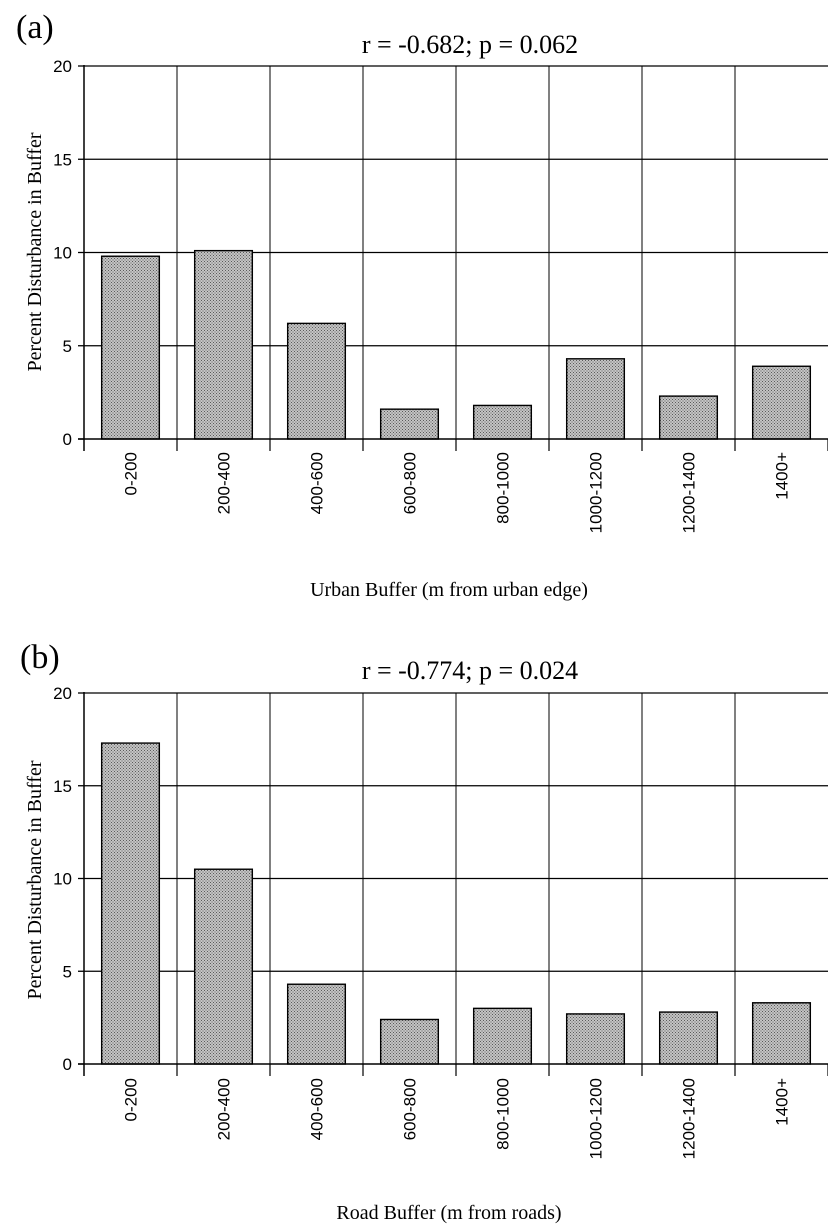  Describe the element at coordinates (470, 44) in the screenshot. I see `panel-a-title: r = -0.682; p = 0.062` at that location.